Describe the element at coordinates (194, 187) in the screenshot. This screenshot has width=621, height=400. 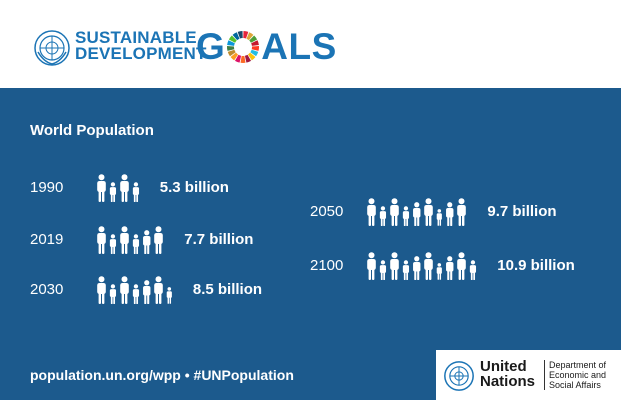
I see `row-value: 5.3 billion` at that location.